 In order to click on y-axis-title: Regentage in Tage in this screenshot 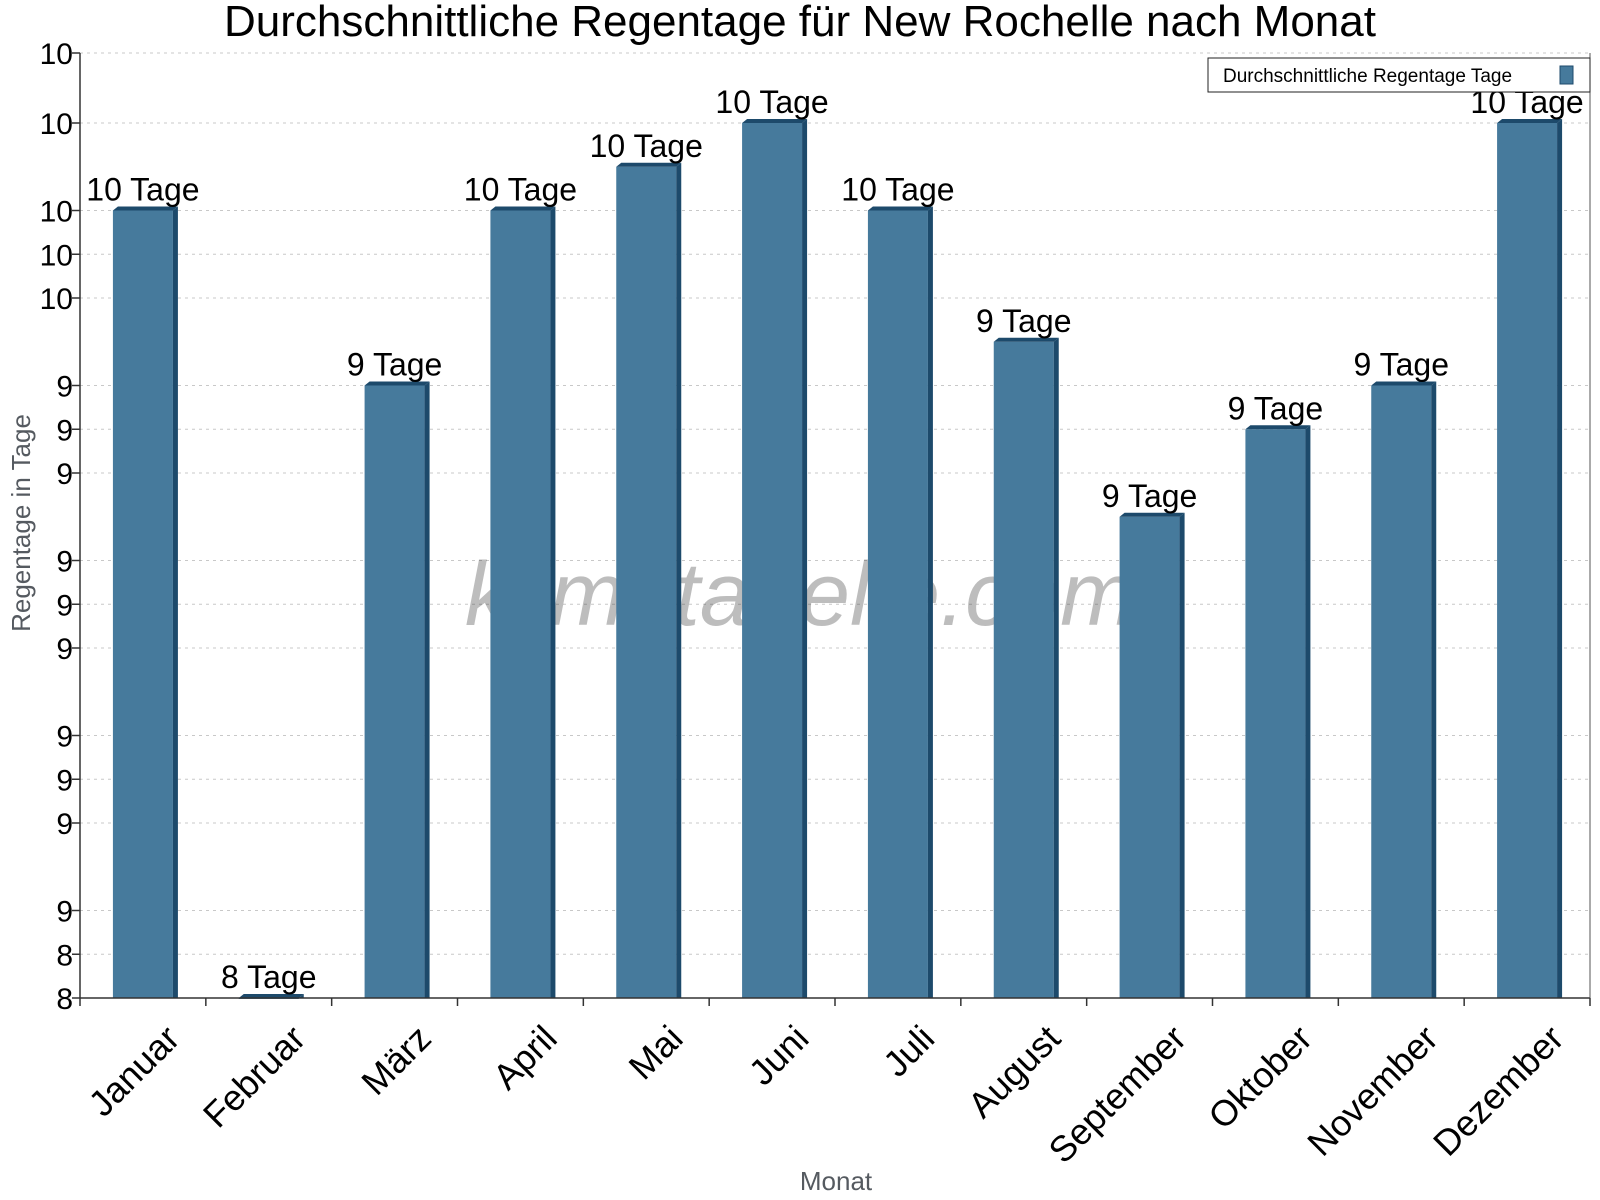, I will do `click(21, 523)`.